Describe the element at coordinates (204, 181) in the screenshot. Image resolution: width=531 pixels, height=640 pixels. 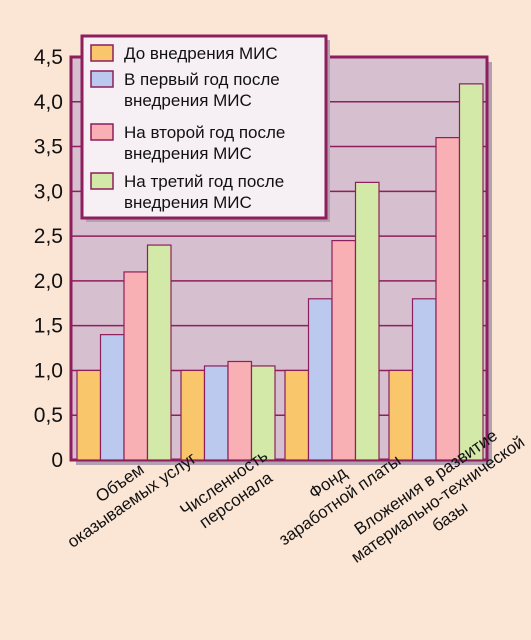
I see `legend-label-line: На третий год после` at that location.